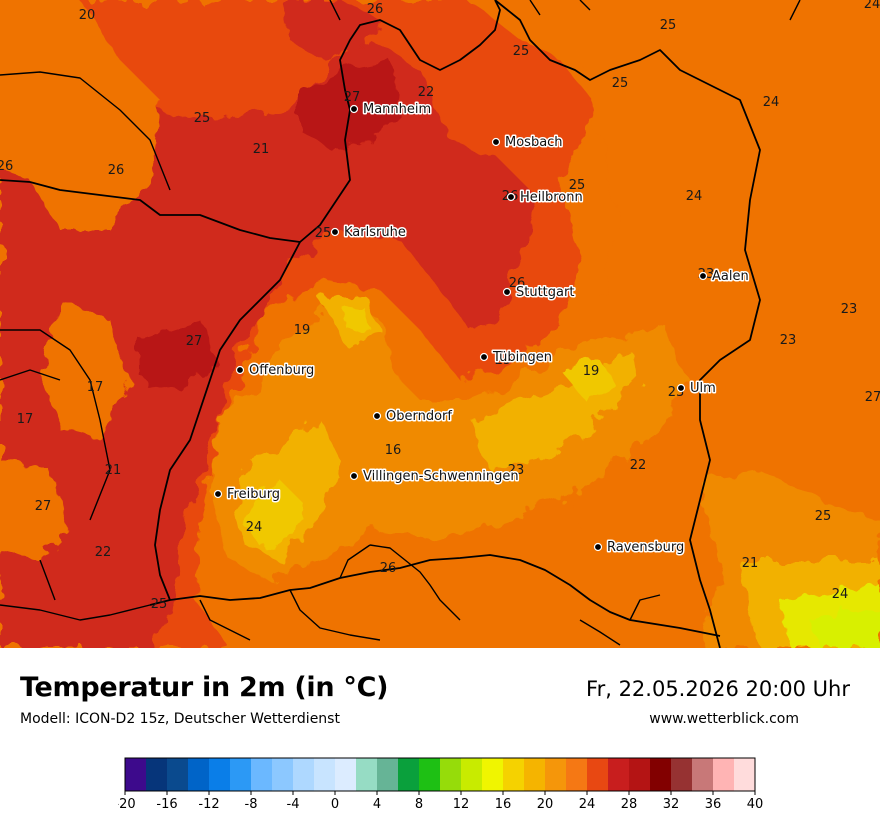 This screenshot has height=830, width=880. What do you see at coordinates (671, 804) in the screenshot?
I see `legend-tick-label: 32` at bounding box center [671, 804].